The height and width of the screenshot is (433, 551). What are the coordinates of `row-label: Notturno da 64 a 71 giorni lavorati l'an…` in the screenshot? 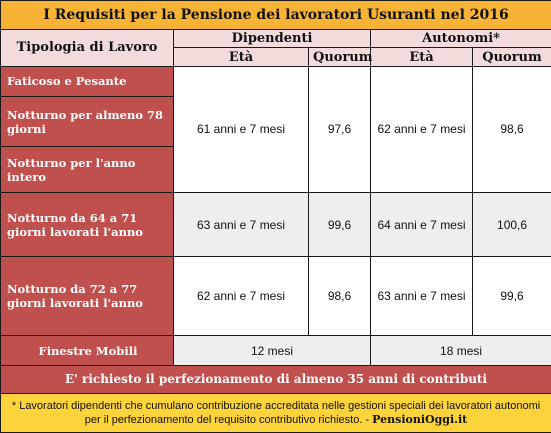 It's located at (87, 224).